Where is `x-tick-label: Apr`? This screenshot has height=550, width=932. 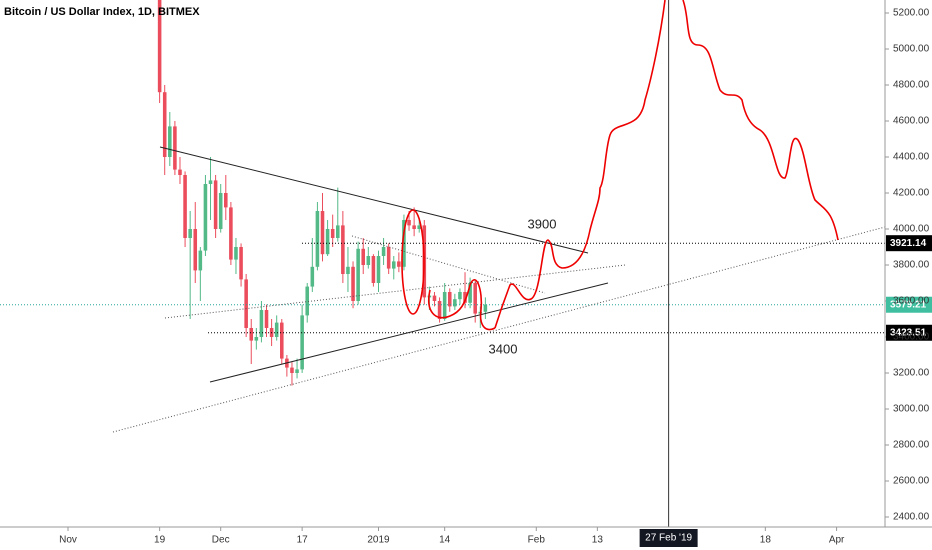 x-tick-label: Apr is located at coordinates (837, 540).